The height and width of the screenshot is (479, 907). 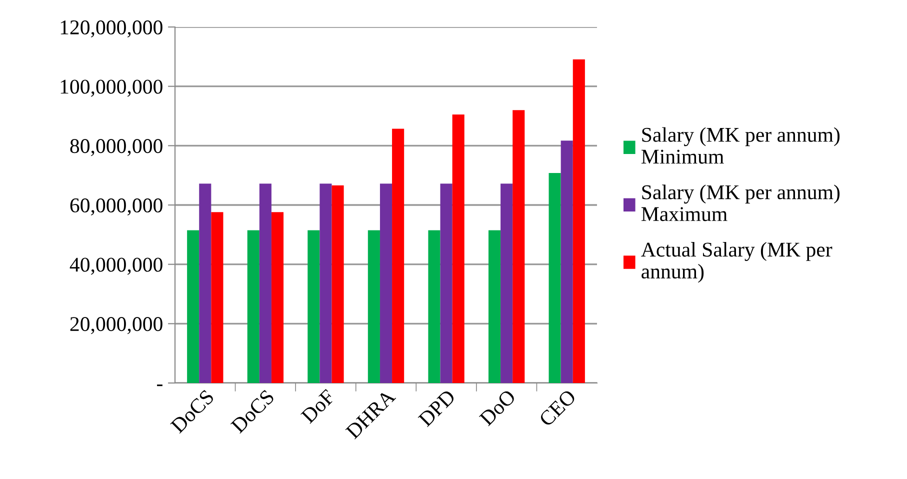 I want to click on y-tick-label: 80,000,000, so click(x=116, y=147).